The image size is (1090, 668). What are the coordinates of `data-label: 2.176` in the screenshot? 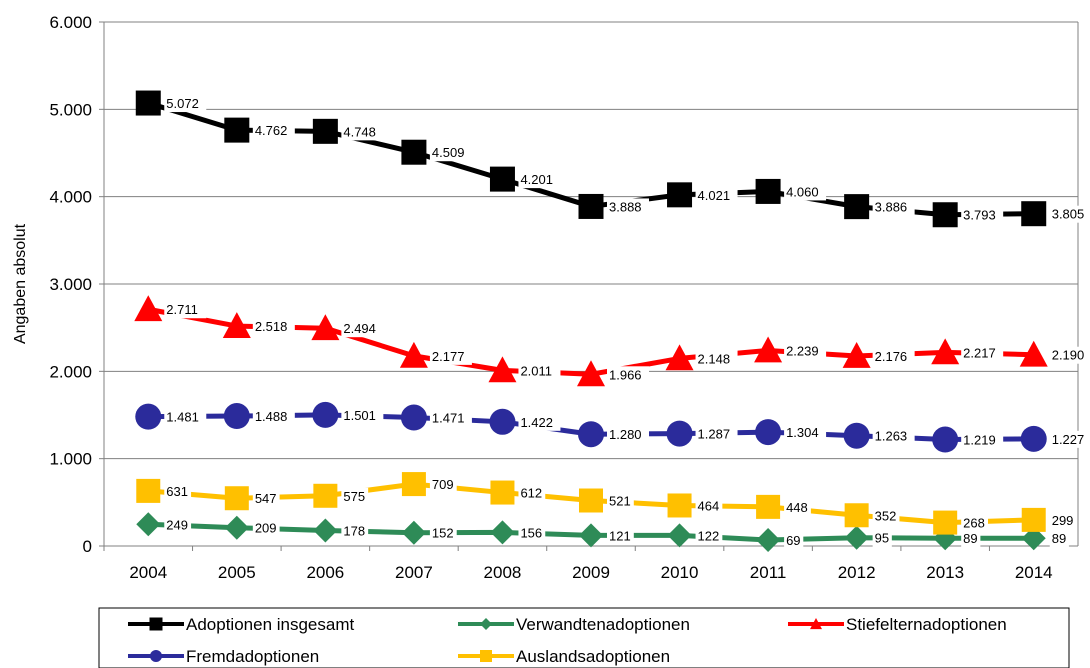 It's located at (891, 356).